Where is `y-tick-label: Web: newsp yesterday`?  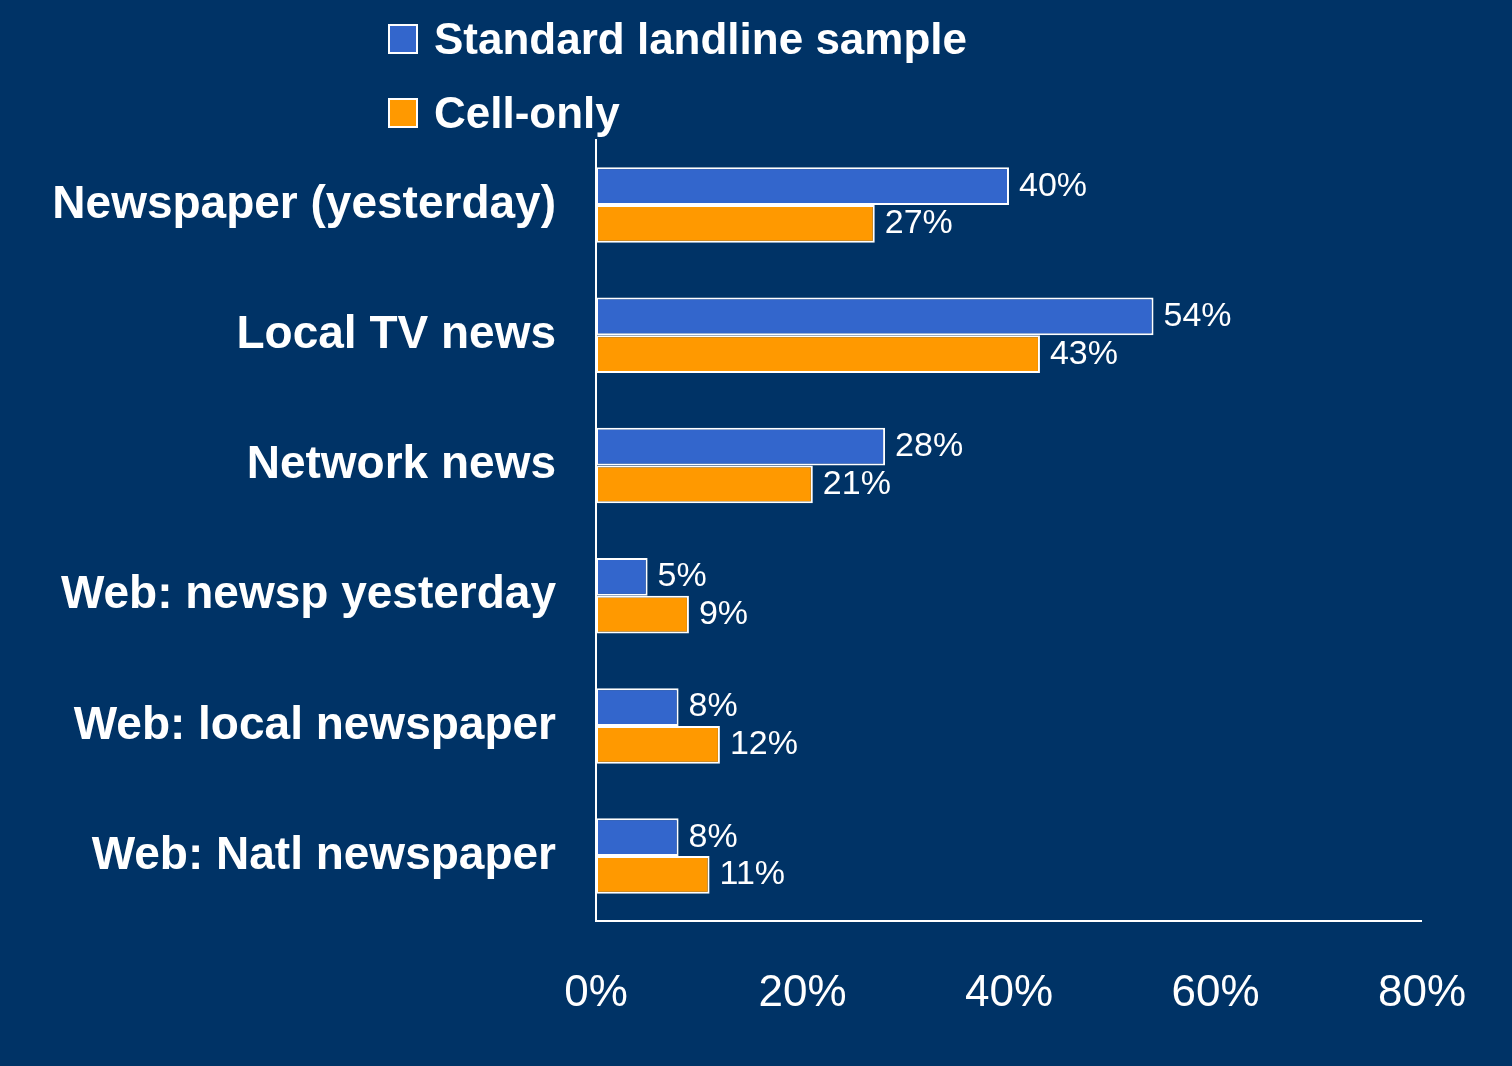
y-tick-label: Web: newsp yesterday is located at coordinates (308, 592).